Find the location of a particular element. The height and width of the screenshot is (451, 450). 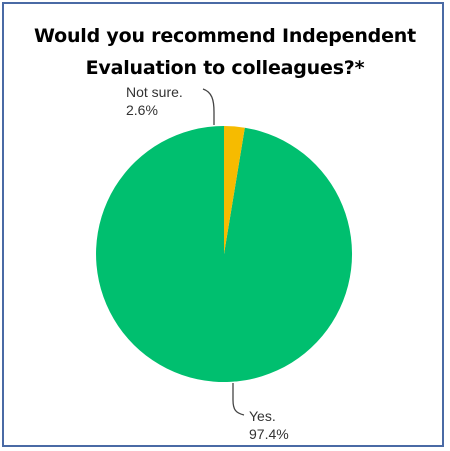

slice-label-yes: Yes. is located at coordinates (262, 416).